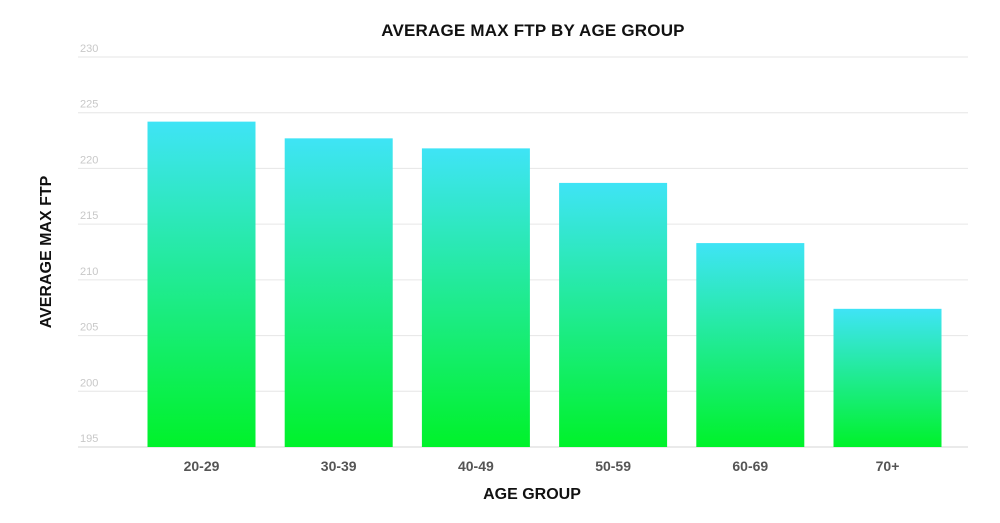  Describe the element at coordinates (750, 466) in the screenshot. I see `x-tick-label: 60-69` at that location.